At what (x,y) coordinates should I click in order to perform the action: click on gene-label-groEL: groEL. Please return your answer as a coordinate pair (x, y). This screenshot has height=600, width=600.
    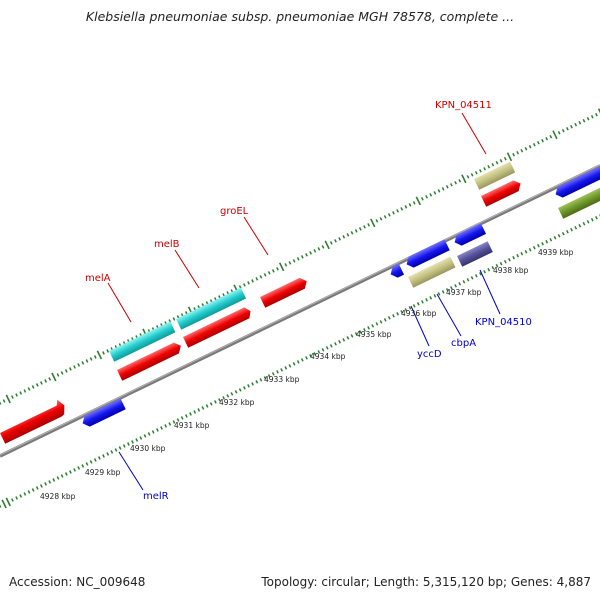
    Looking at the image, I should click on (234, 211).